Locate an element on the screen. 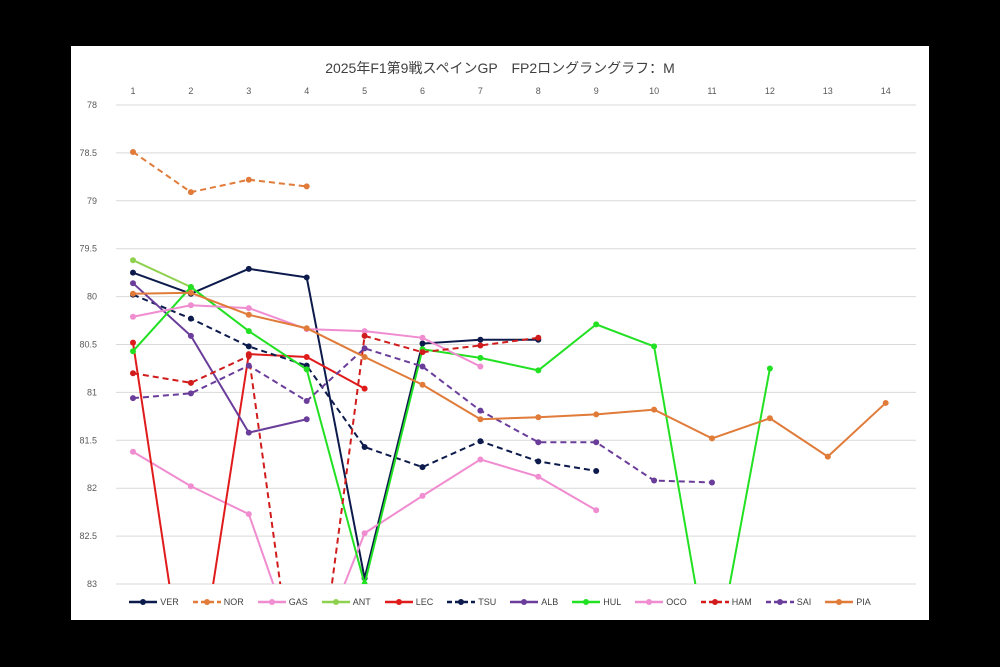  y-tick-label: 82 is located at coordinates (92, 488).